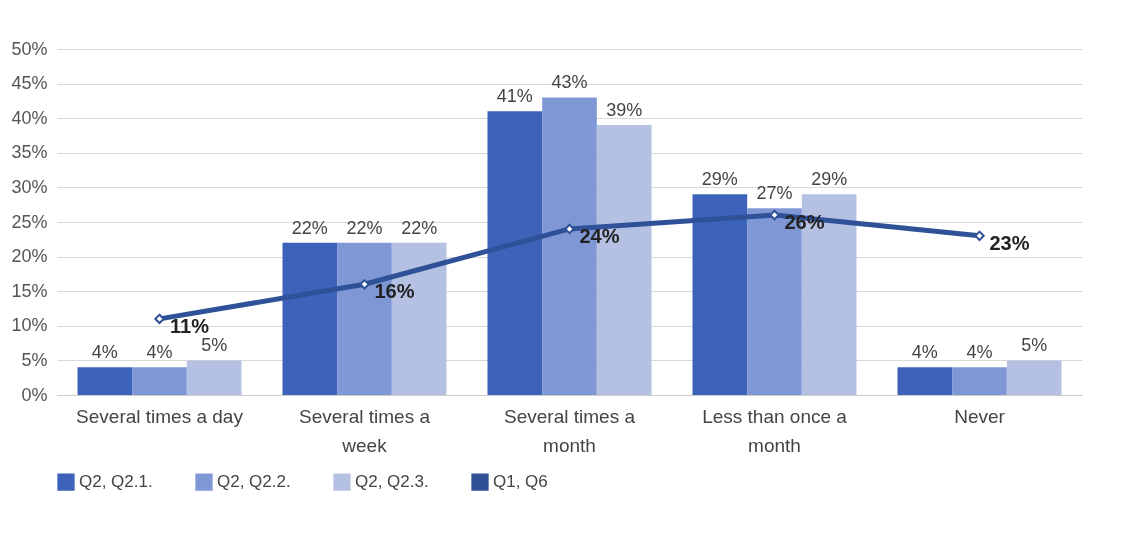 The image size is (1134, 534). I want to click on x-tick-label: Never, so click(980, 416).